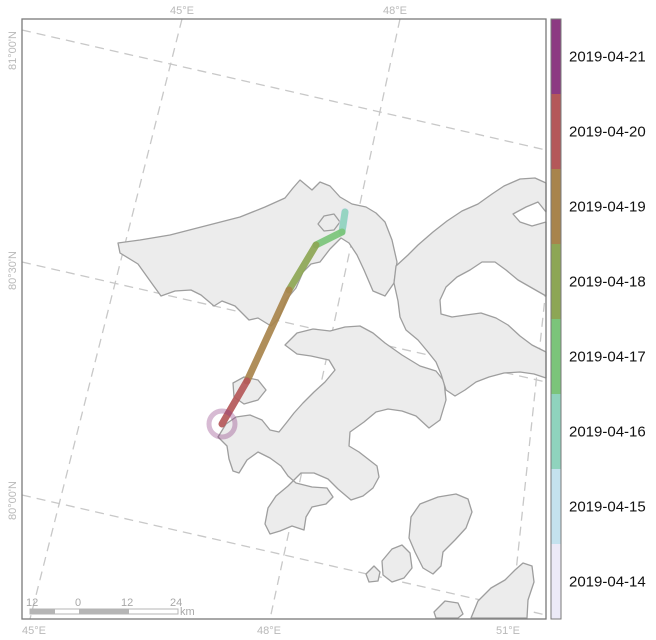  I want to click on latitude-labels: 81°00'N 80°30'N 80°00'N, so click(13, 275).